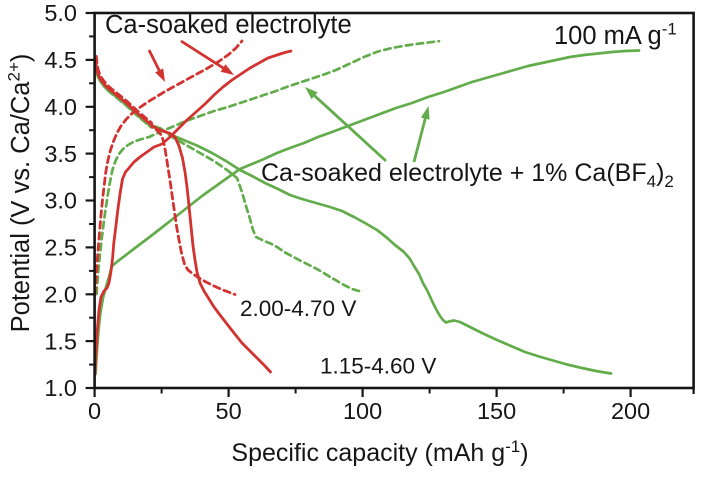 The width and height of the screenshot is (706, 480). What do you see at coordinates (298, 308) in the screenshot?
I see `svg-text: 2.00-4.70 V` at bounding box center [298, 308].